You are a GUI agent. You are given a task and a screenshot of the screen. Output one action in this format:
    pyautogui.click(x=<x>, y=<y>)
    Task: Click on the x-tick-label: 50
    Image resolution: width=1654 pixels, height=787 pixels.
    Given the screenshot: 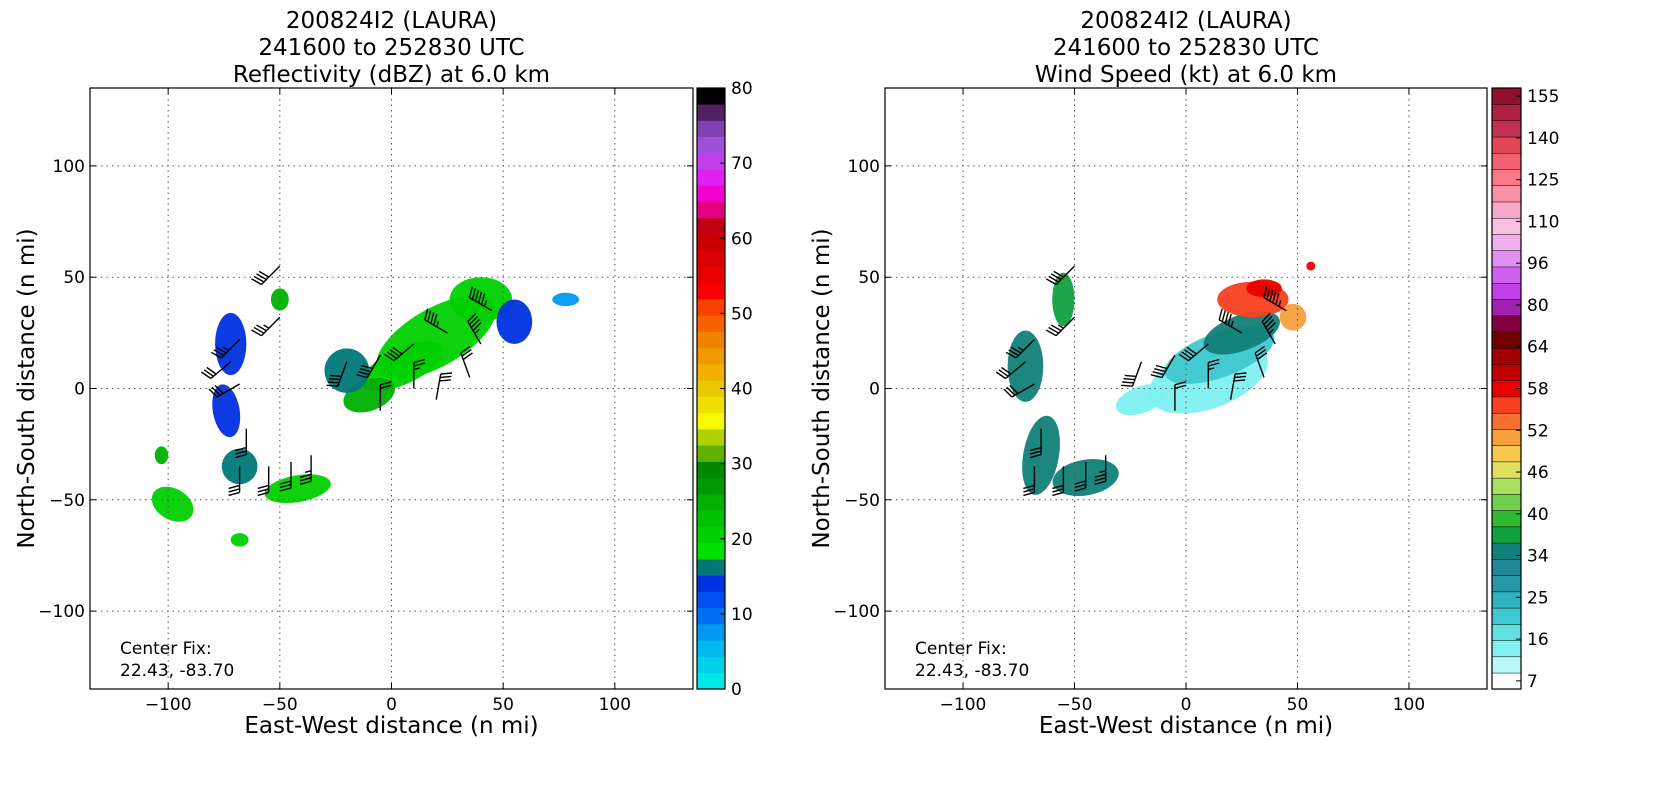 What is the action you would take?
    pyautogui.click(x=503, y=705)
    